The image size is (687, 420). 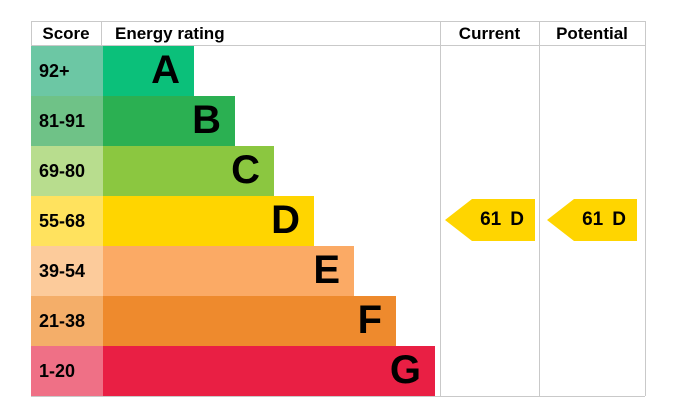 What do you see at coordinates (369, 320) in the screenshot?
I see `band-letter-f: F` at bounding box center [369, 320].